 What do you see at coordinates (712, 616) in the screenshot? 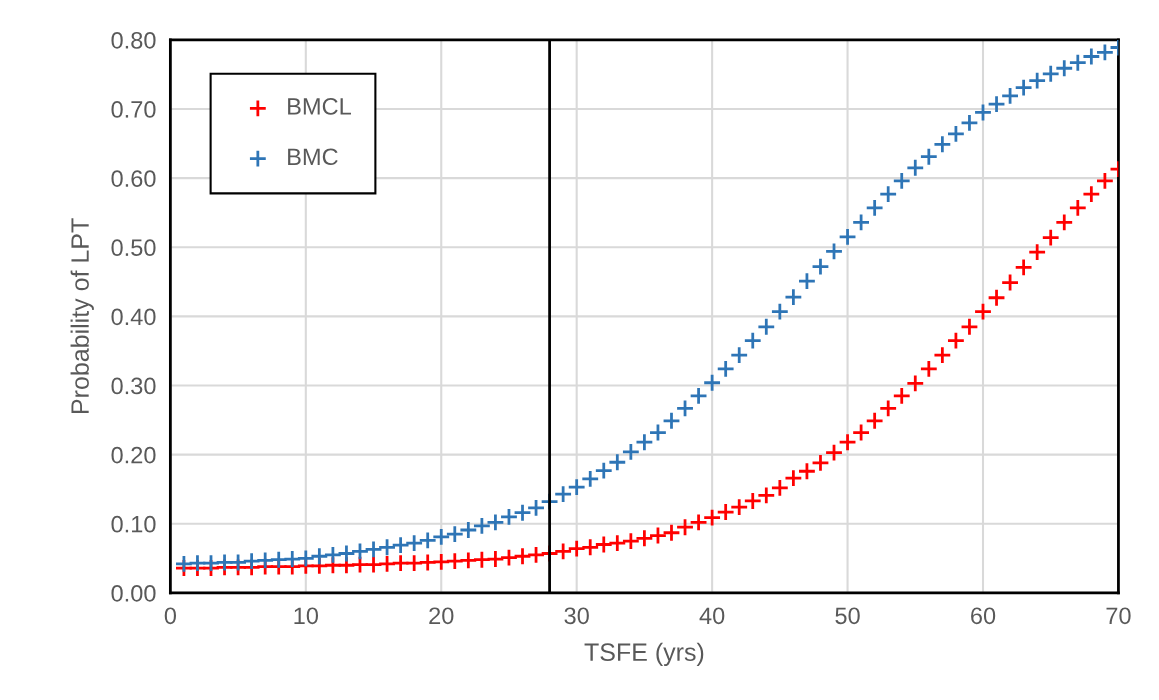
I see `x-tick-label: 40` at bounding box center [712, 616].